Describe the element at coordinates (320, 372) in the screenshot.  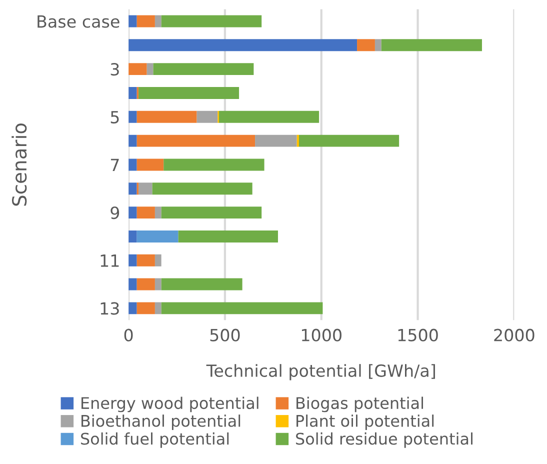
I see `x-axis-title: Technical potential [GWh/a]` at that location.